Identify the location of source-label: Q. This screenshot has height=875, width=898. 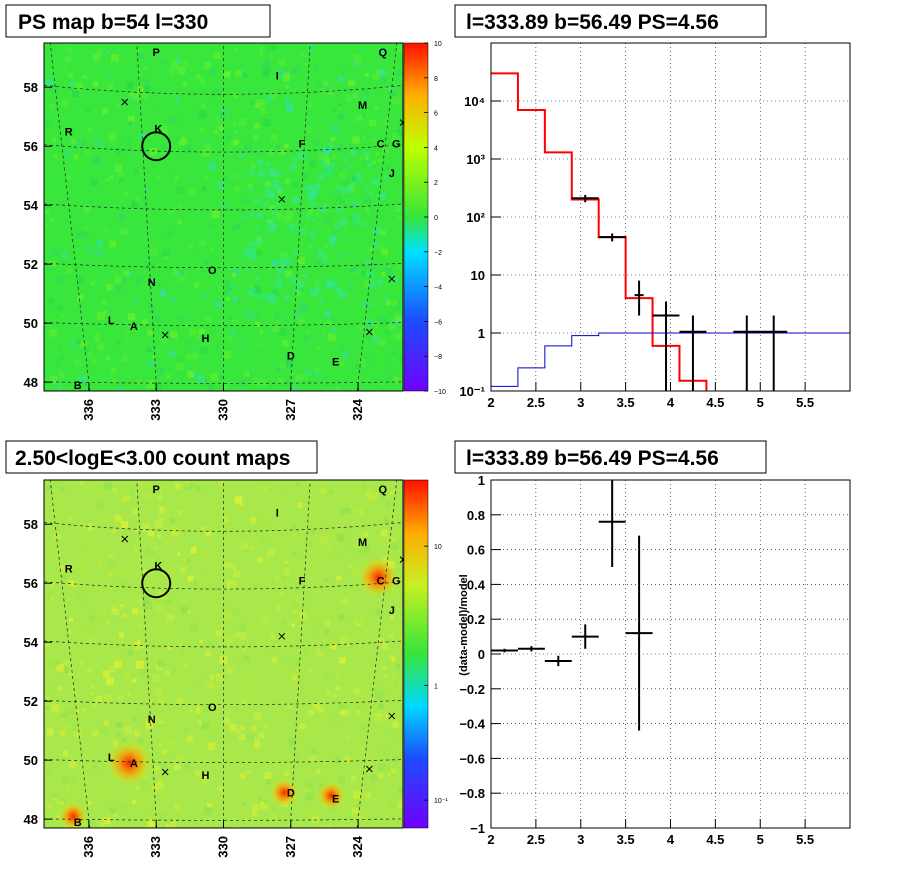
(383, 53).